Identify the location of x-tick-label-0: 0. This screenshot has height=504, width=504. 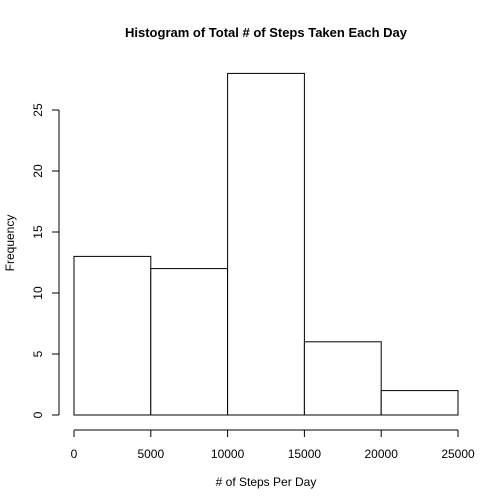
(74, 454).